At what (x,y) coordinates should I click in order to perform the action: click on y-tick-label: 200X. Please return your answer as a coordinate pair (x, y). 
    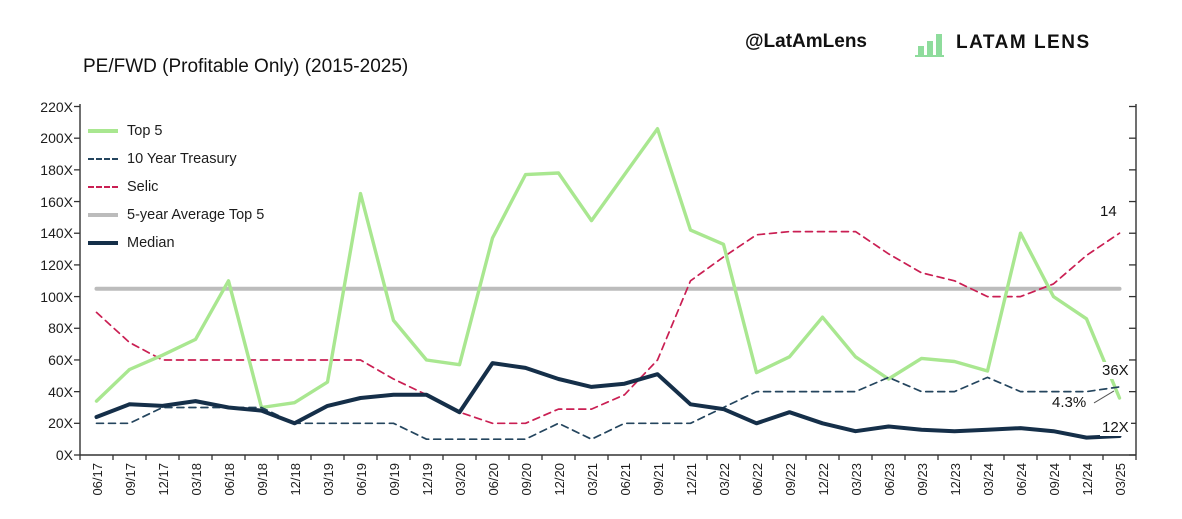
    Looking at the image, I should click on (56, 138).